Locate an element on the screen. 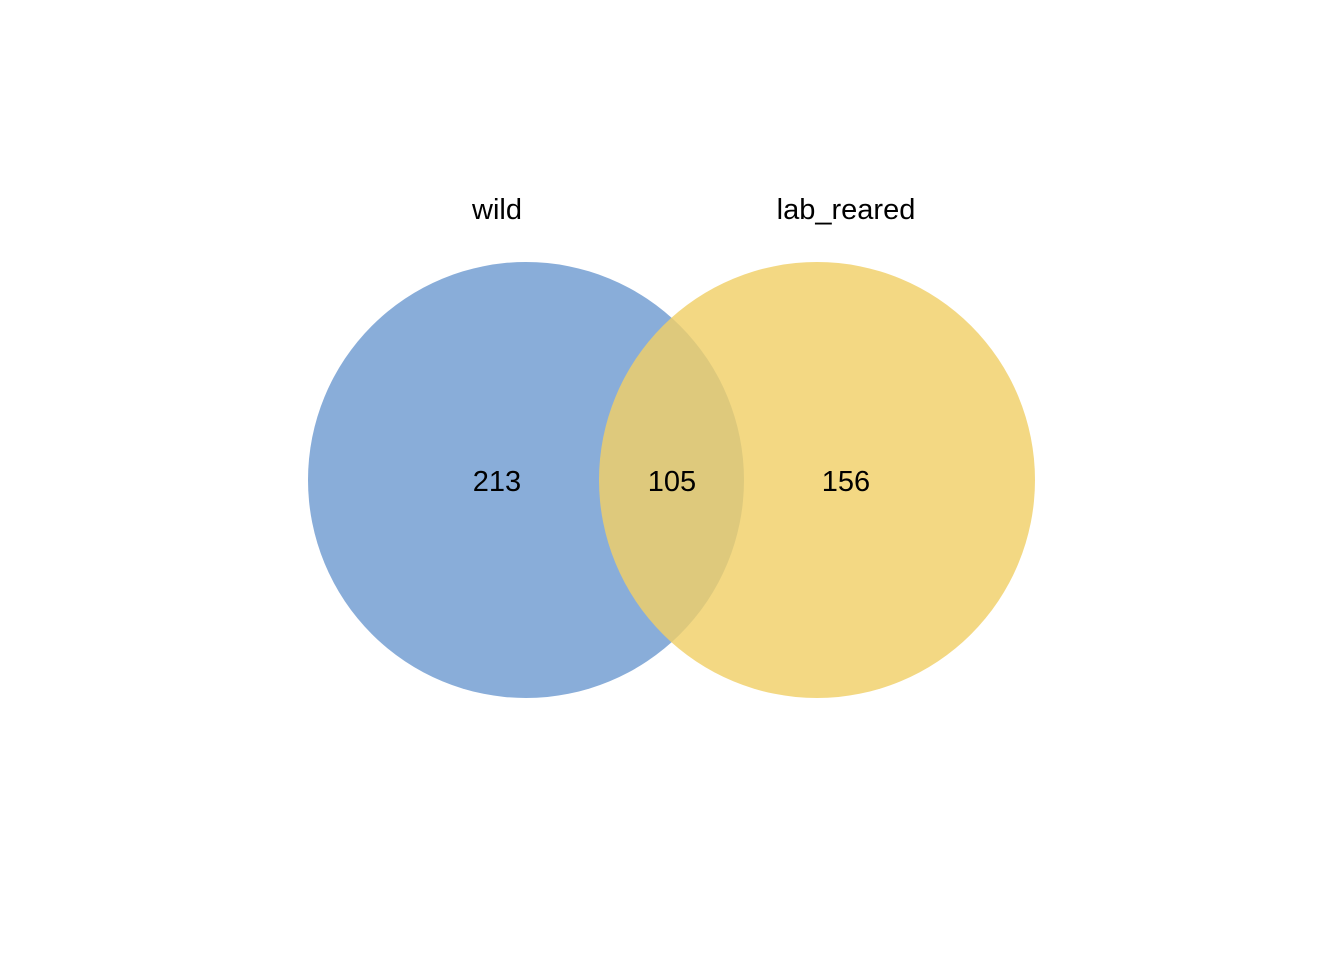  wild-set-label: wild is located at coordinates (496, 210).